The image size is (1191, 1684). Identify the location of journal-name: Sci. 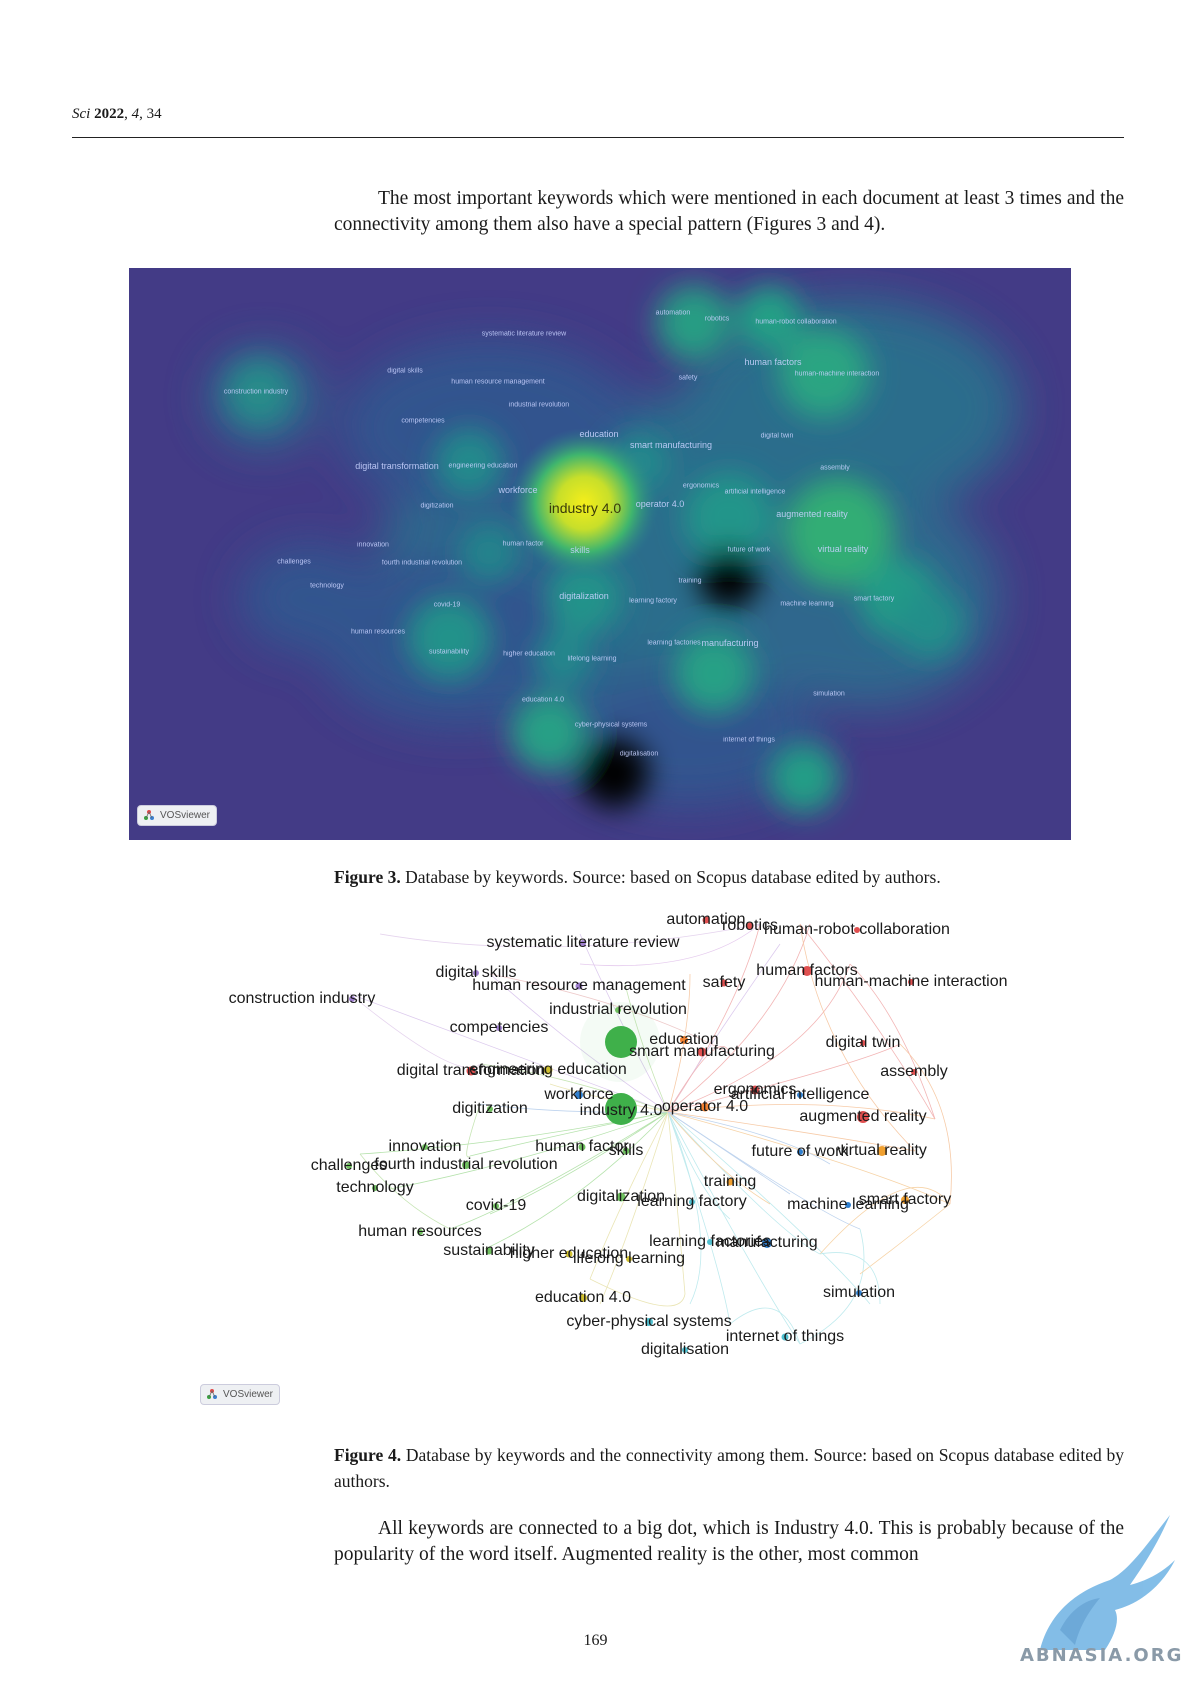
(81, 114).